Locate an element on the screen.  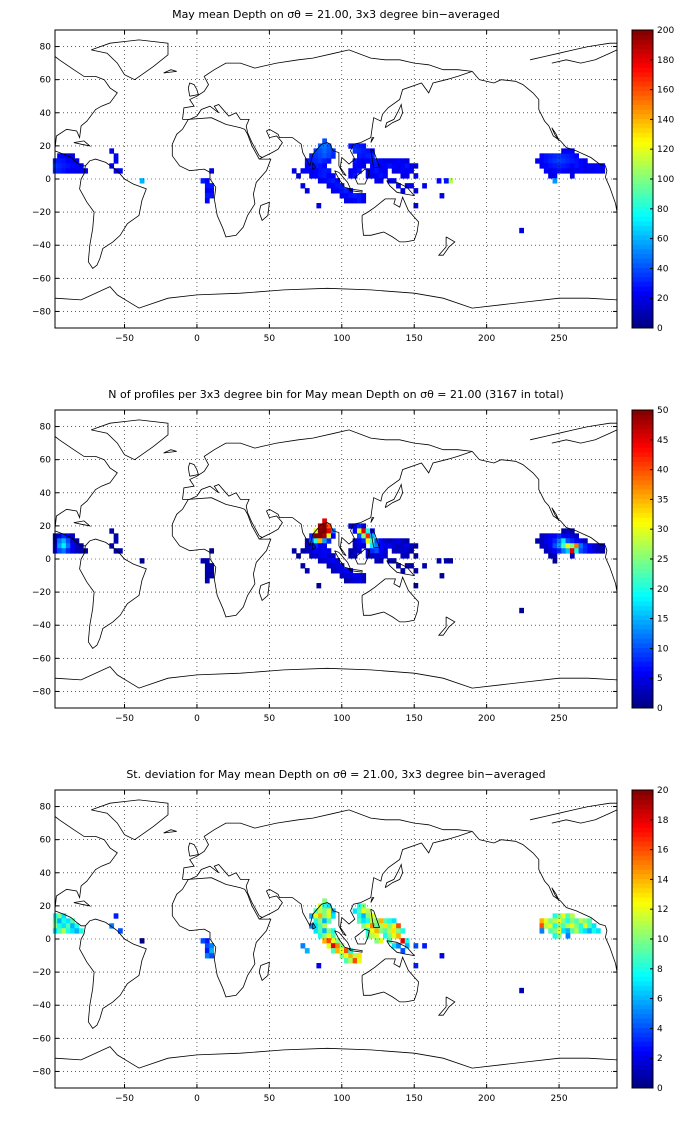
colorbar-tick-label: 50 is located at coordinates (663, 411).